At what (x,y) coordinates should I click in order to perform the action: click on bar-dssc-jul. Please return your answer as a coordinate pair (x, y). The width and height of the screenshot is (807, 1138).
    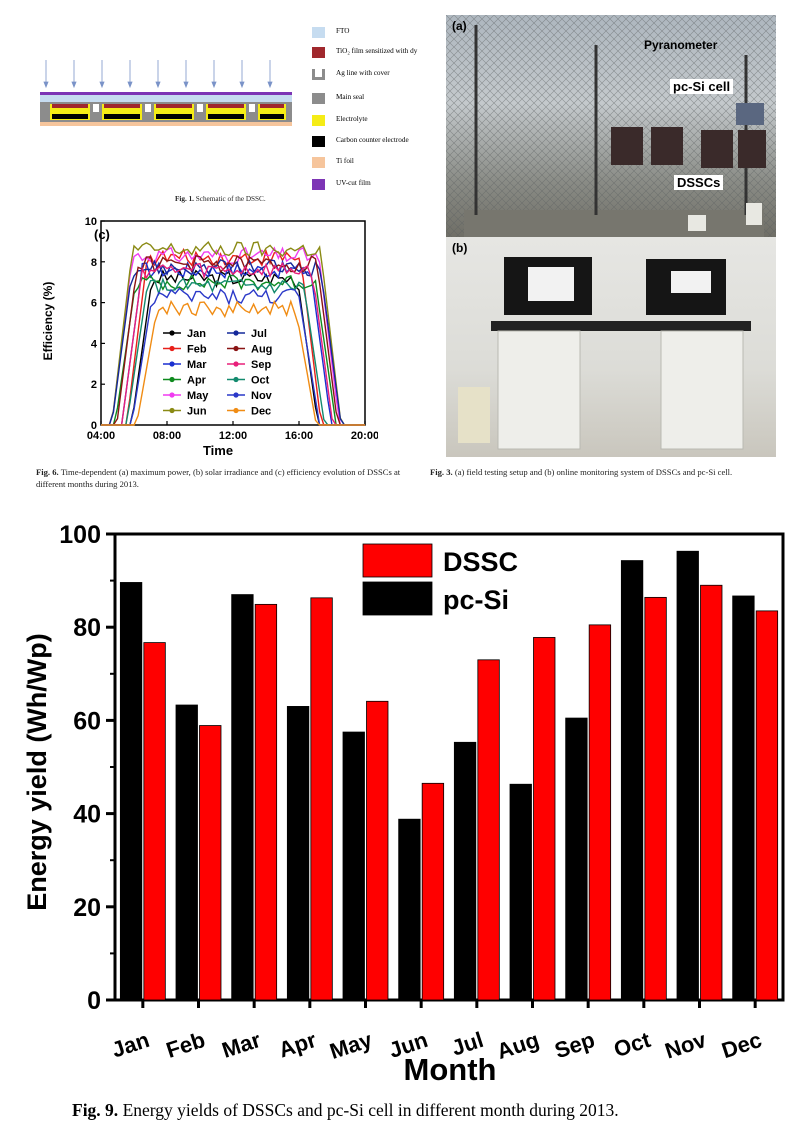
    Looking at the image, I should click on (488, 830).